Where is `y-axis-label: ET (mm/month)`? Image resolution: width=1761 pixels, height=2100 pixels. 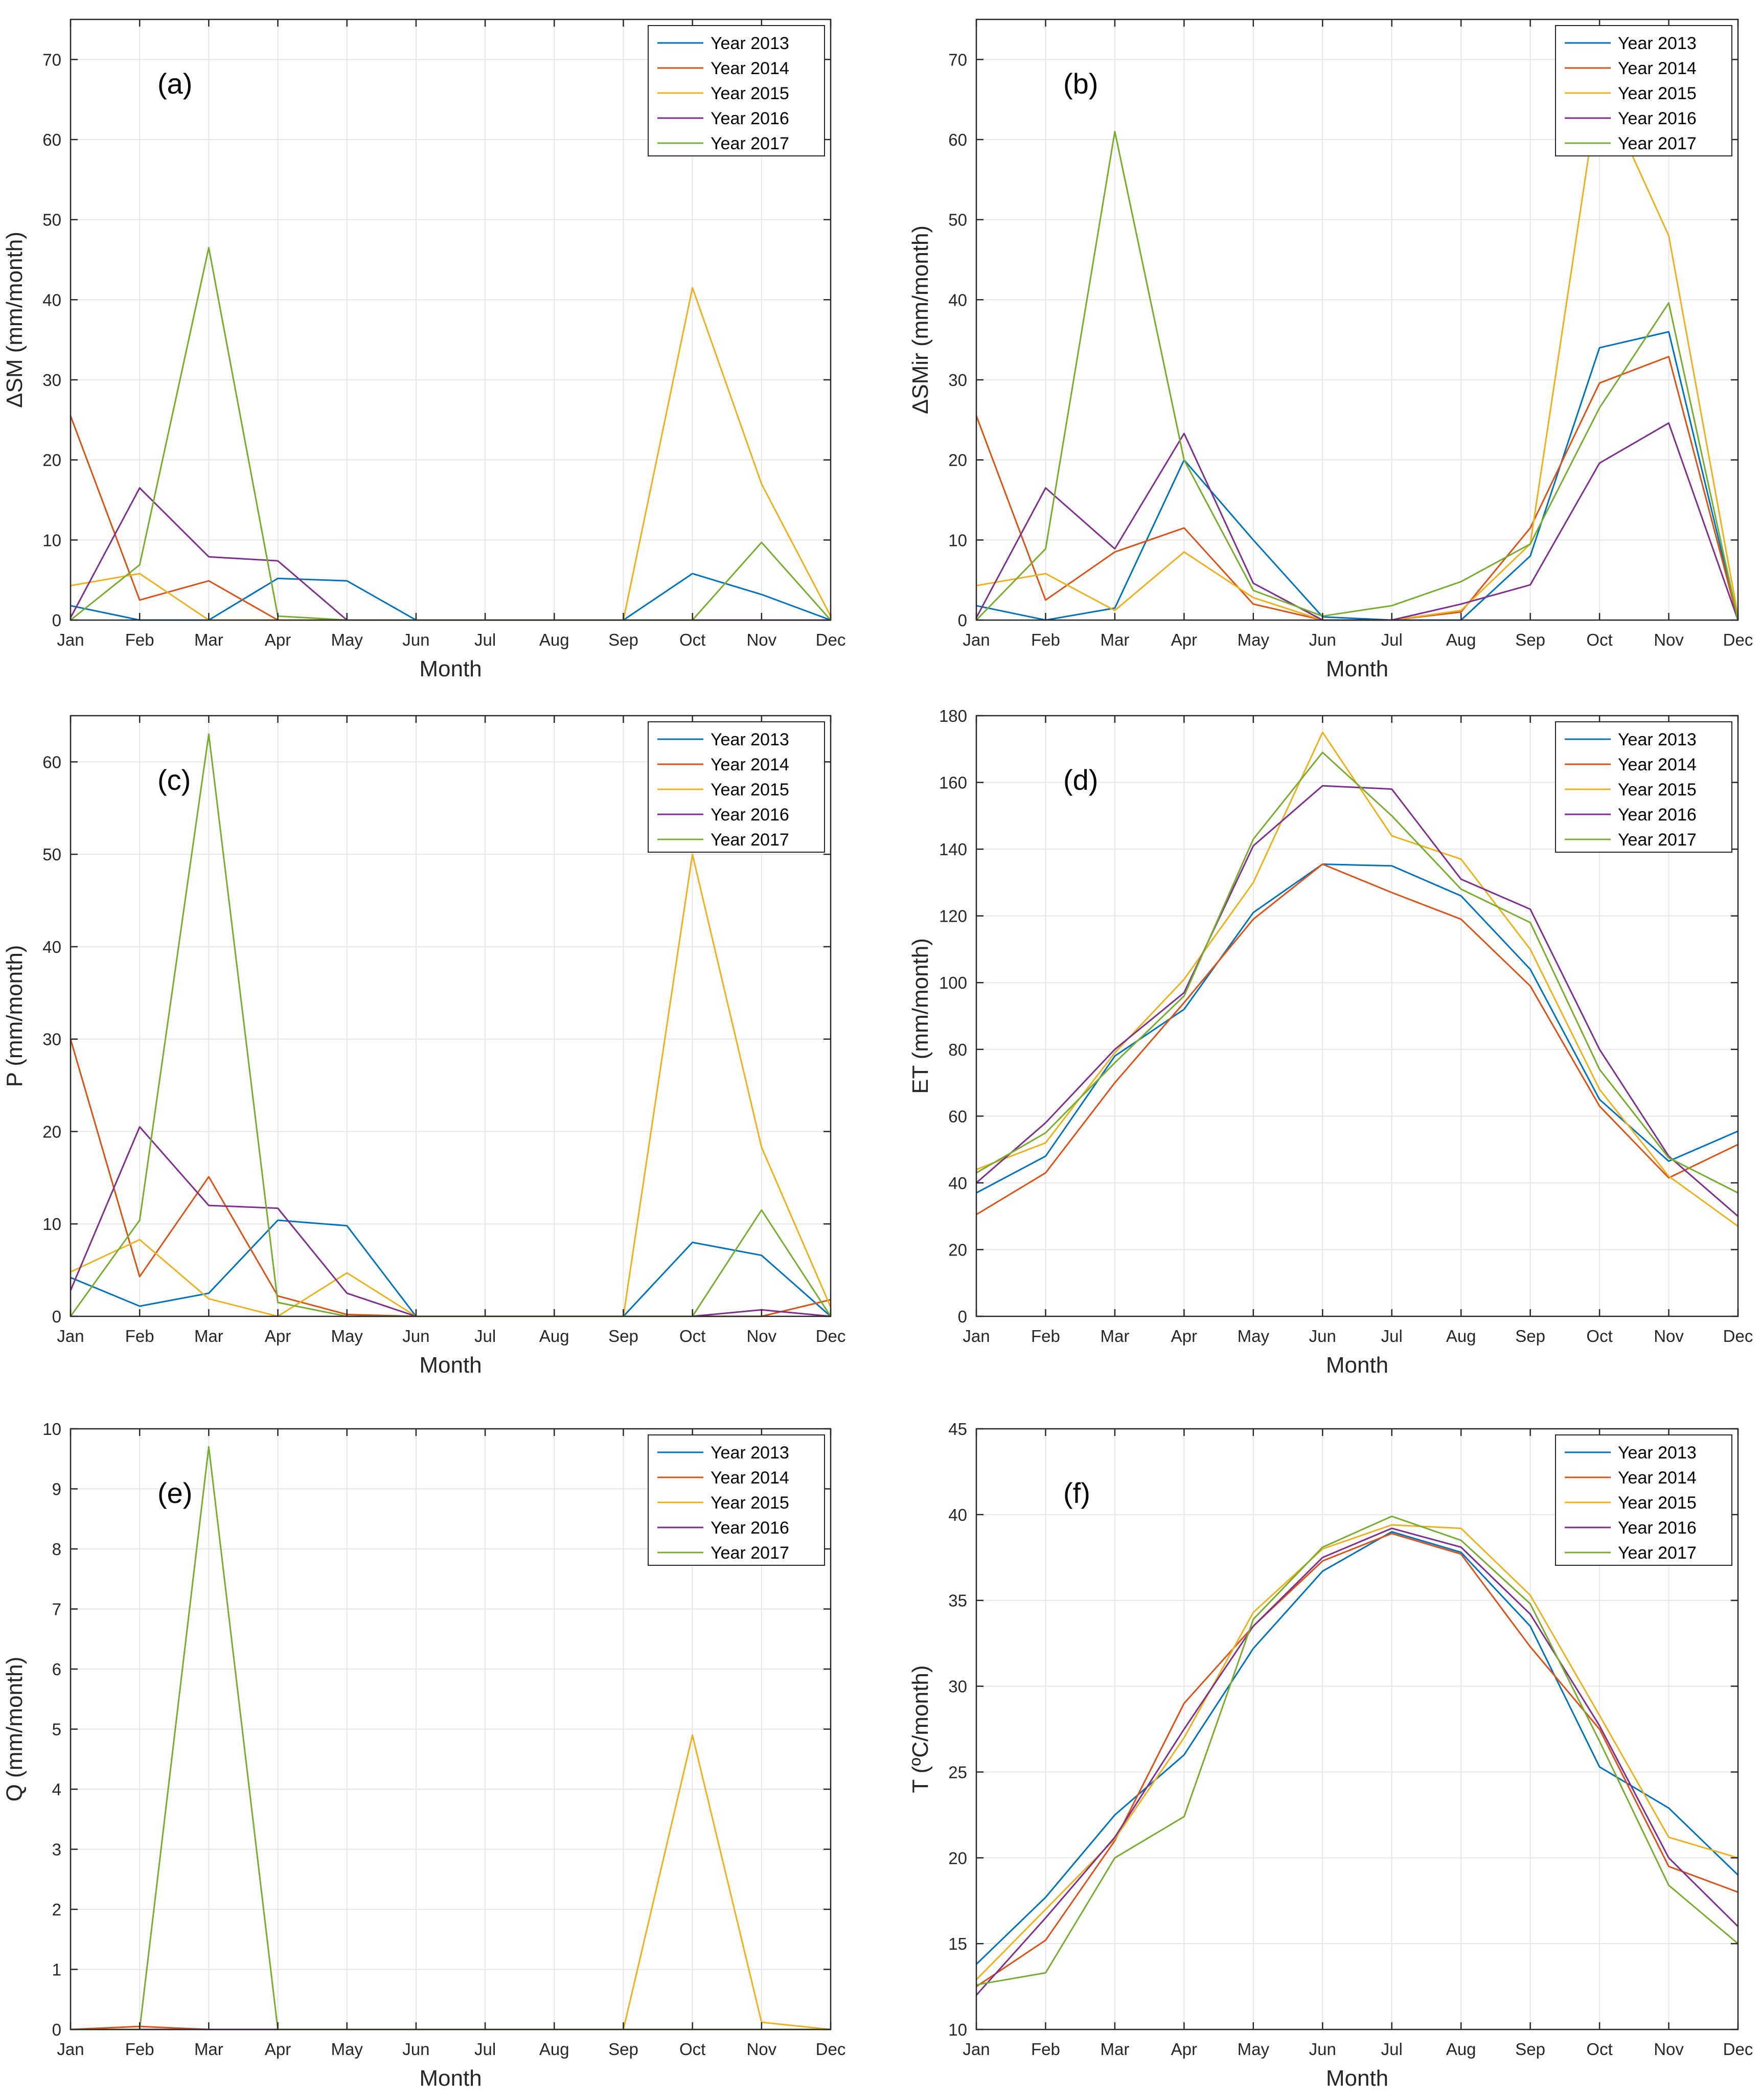
y-axis-label: ET (mm/month) is located at coordinates (921, 1016).